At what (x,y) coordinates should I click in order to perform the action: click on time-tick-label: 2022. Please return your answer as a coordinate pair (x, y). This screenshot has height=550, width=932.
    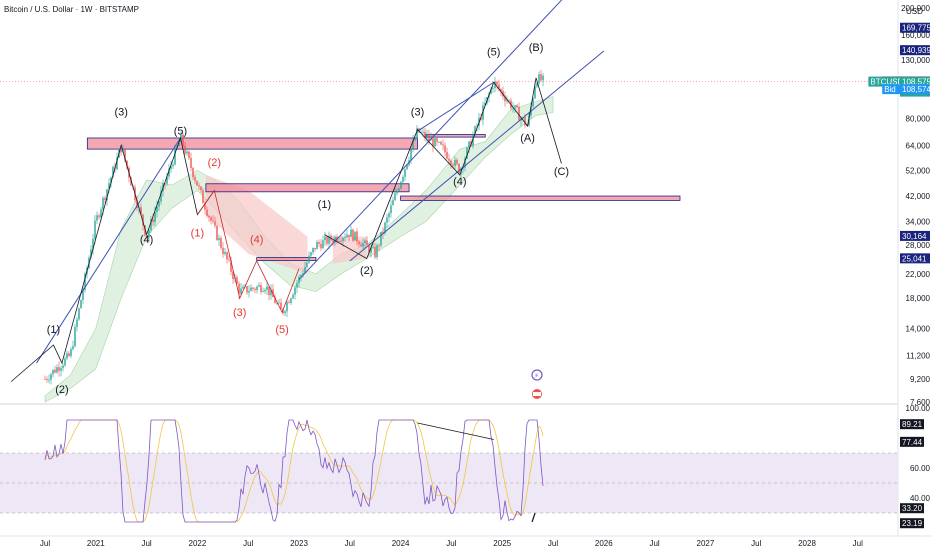
    Looking at the image, I should click on (198, 543).